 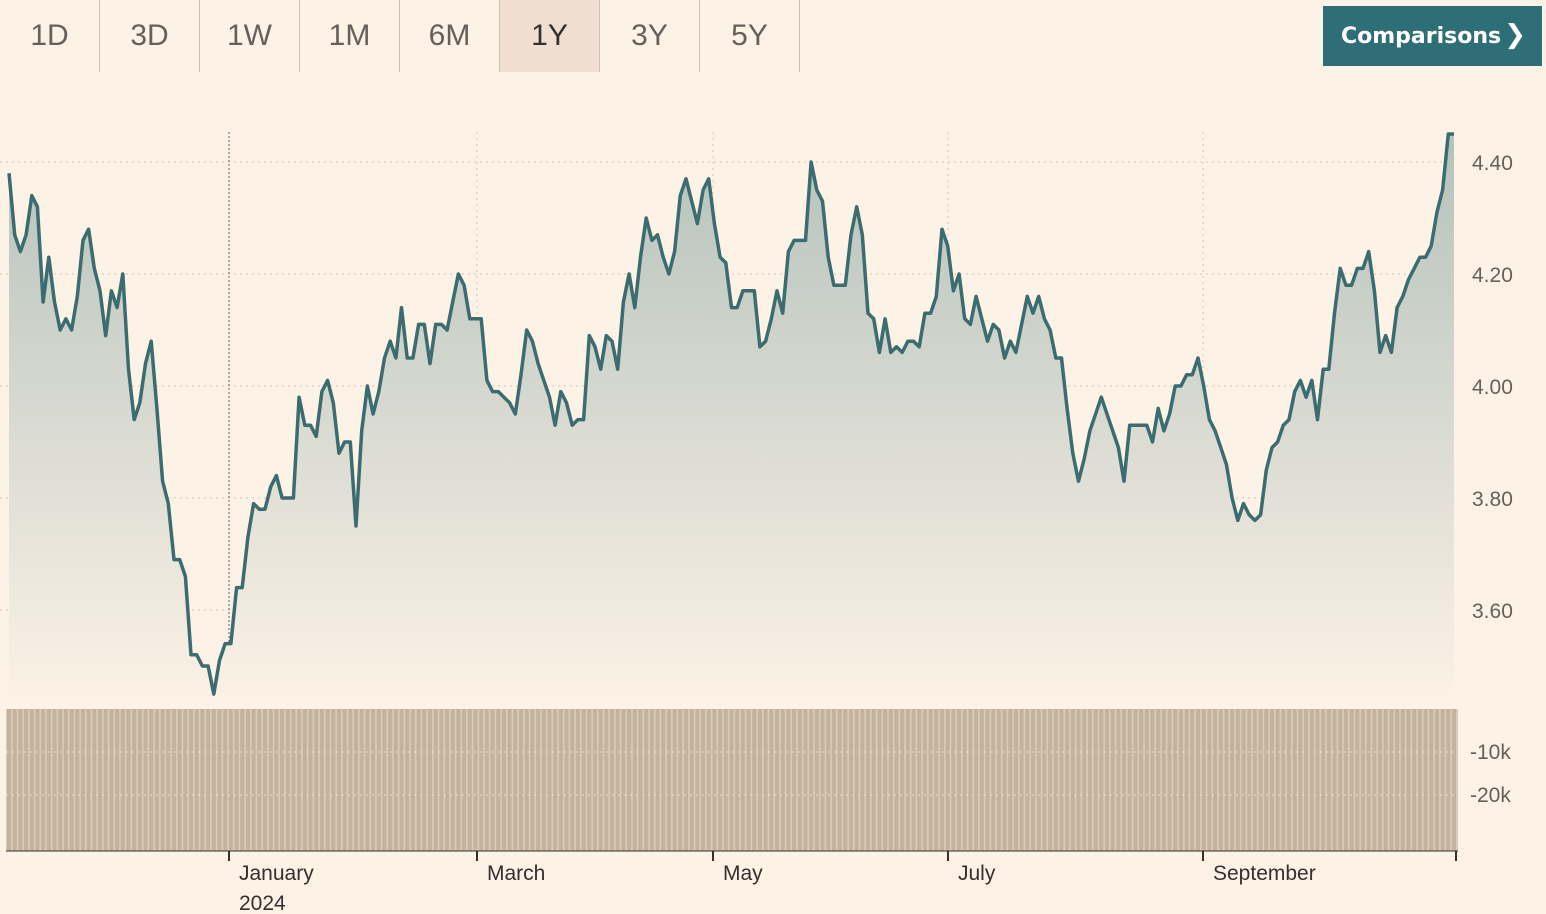 I want to click on tab-6m: 6M, so click(x=450, y=36).